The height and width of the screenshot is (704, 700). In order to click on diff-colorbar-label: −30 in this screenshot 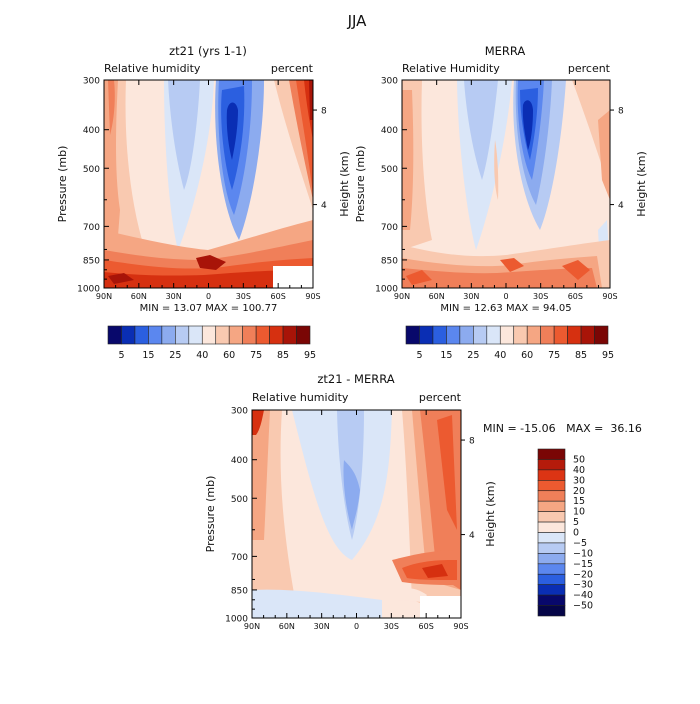, I will do `click(583, 585)`.